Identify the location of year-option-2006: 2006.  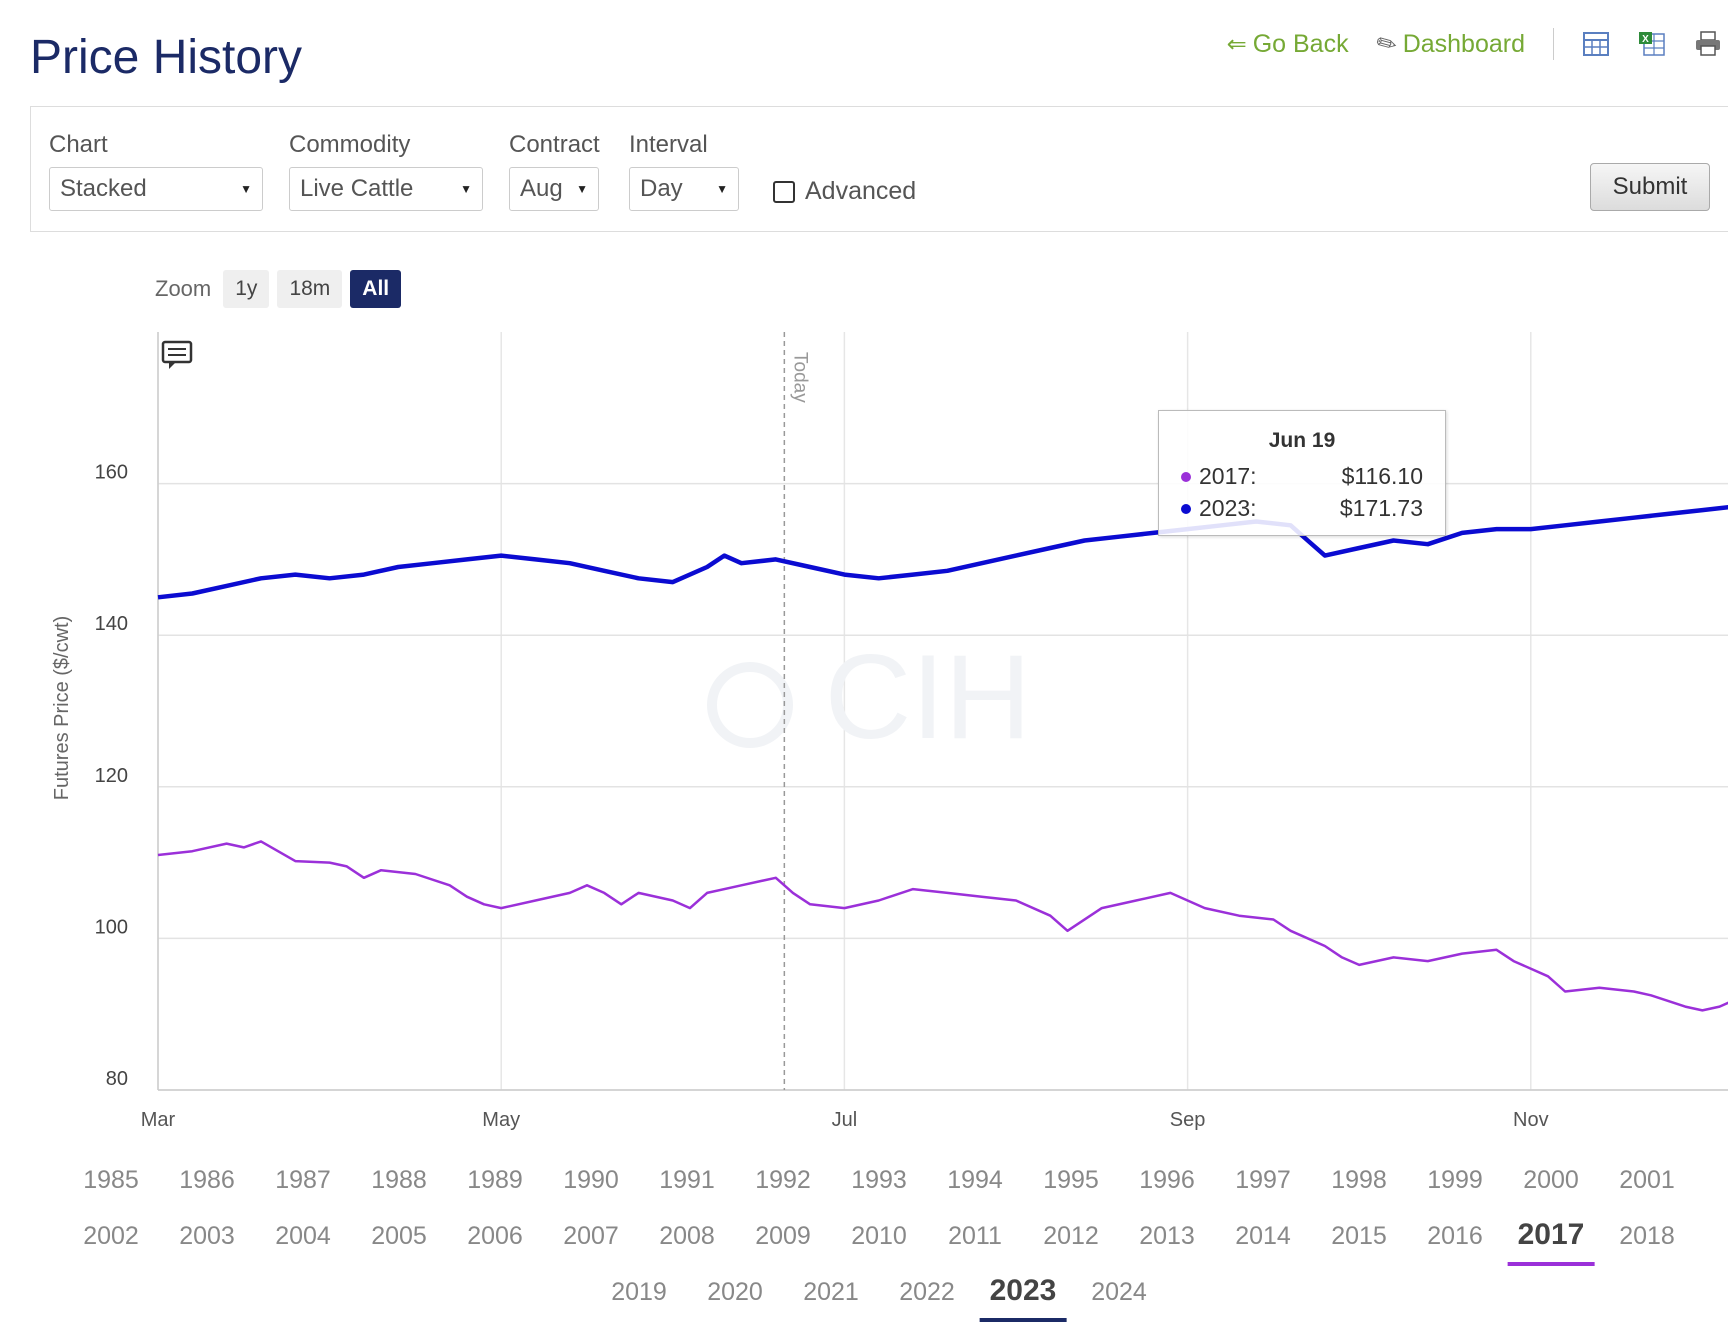
(495, 1236).